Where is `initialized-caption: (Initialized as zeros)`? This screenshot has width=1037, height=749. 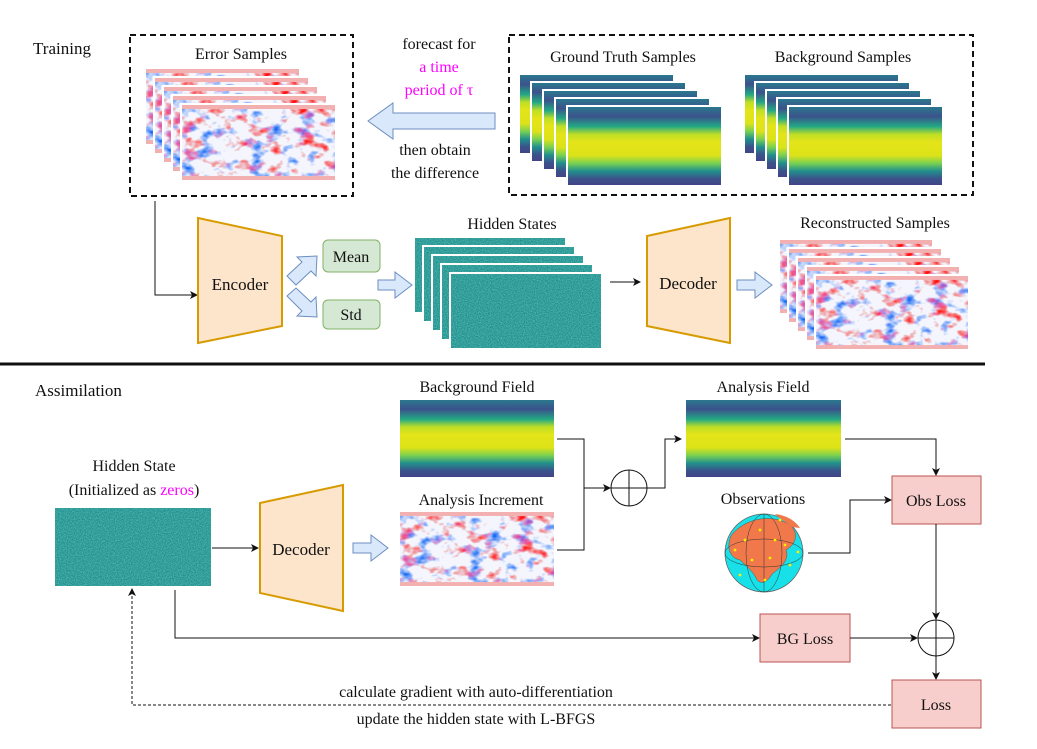 initialized-caption: (Initialized as zeros) is located at coordinates (134, 490).